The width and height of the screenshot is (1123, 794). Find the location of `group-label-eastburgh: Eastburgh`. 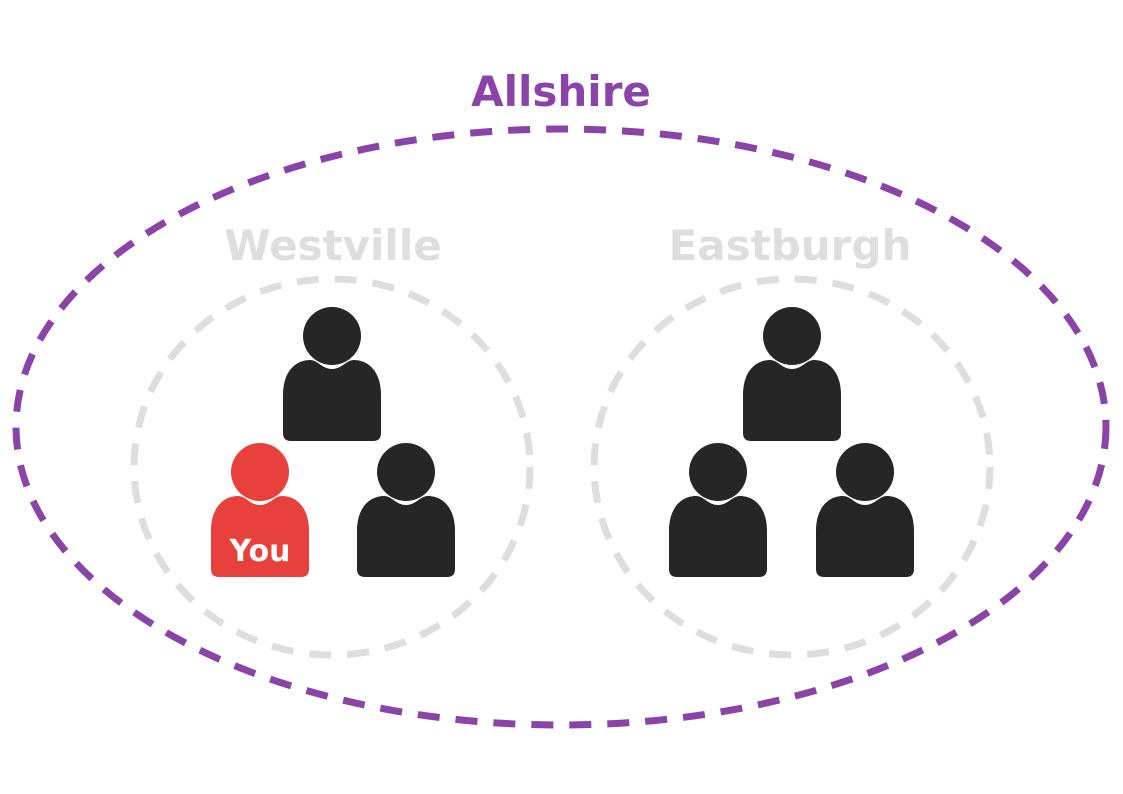

group-label-eastburgh: Eastburgh is located at coordinates (790, 245).